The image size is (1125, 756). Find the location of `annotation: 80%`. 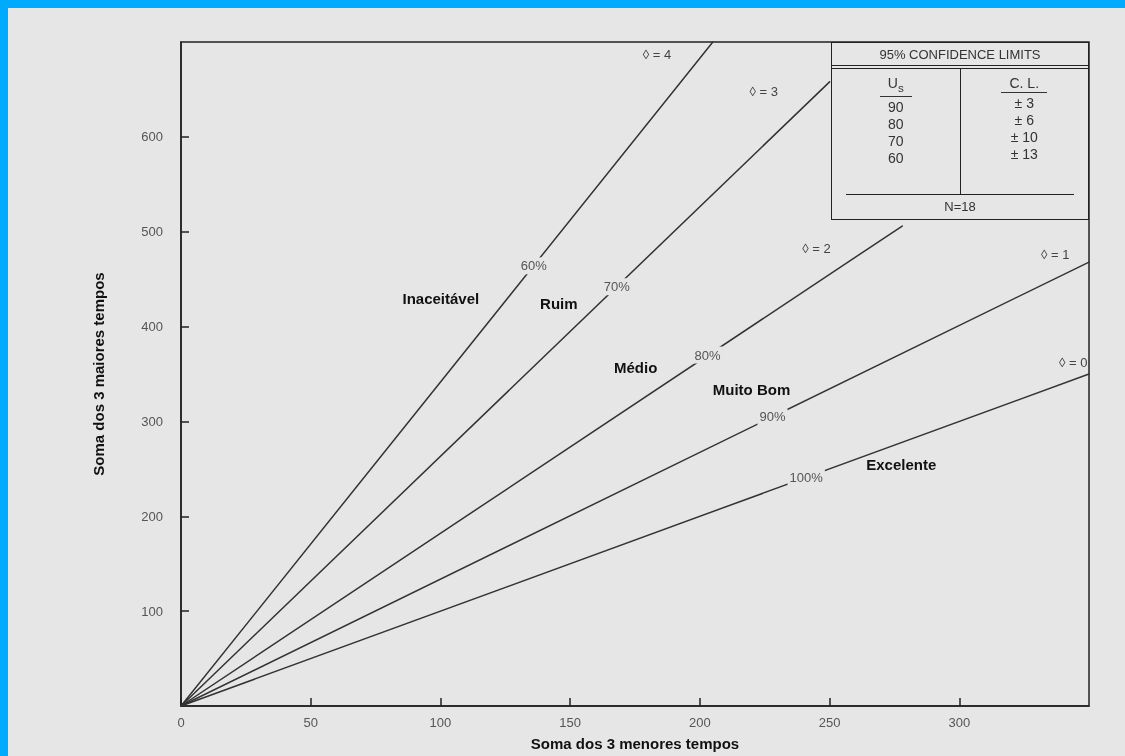

annotation: 80% is located at coordinates (708, 355).